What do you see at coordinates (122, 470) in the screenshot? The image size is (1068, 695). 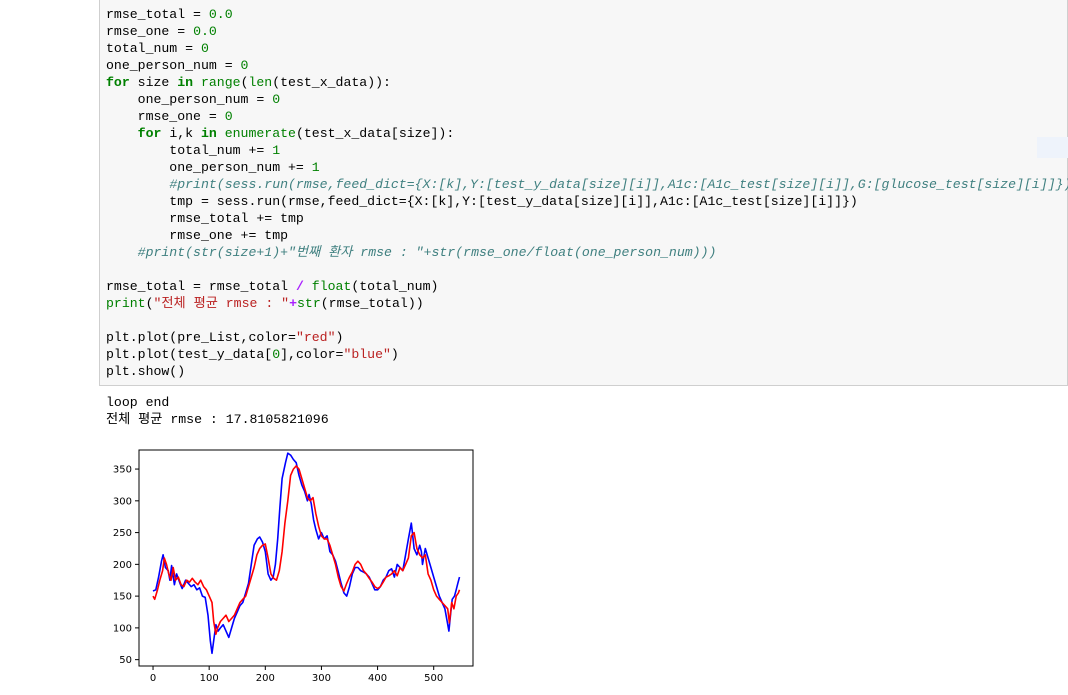 I see `y-tick-label: 350` at bounding box center [122, 470].